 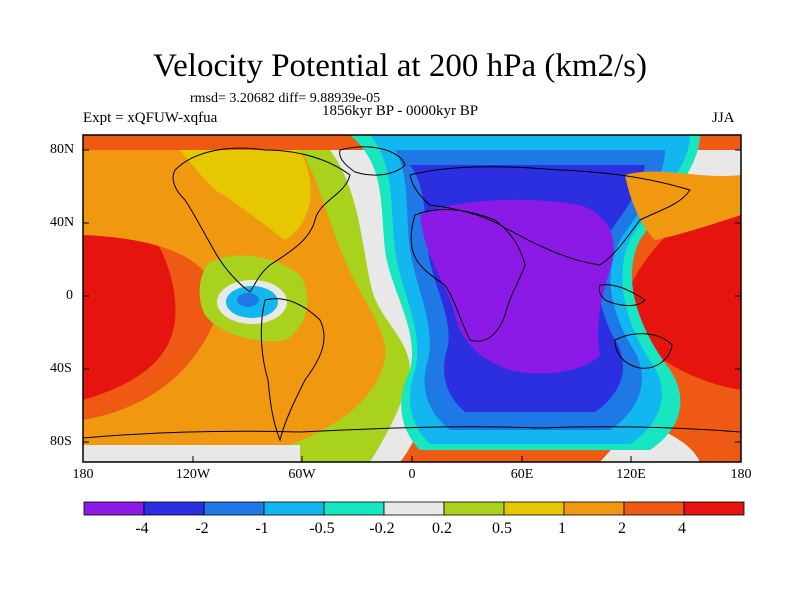 I want to click on colorbar-label: 0.2, so click(x=442, y=528).